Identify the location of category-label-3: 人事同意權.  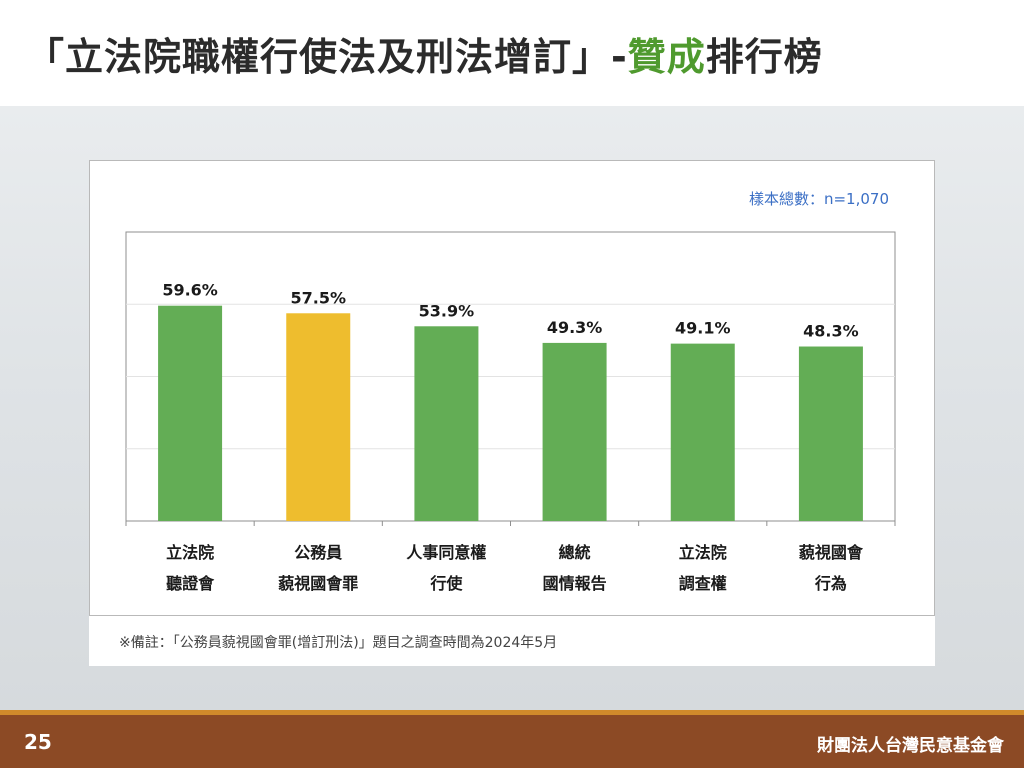
(446, 552).